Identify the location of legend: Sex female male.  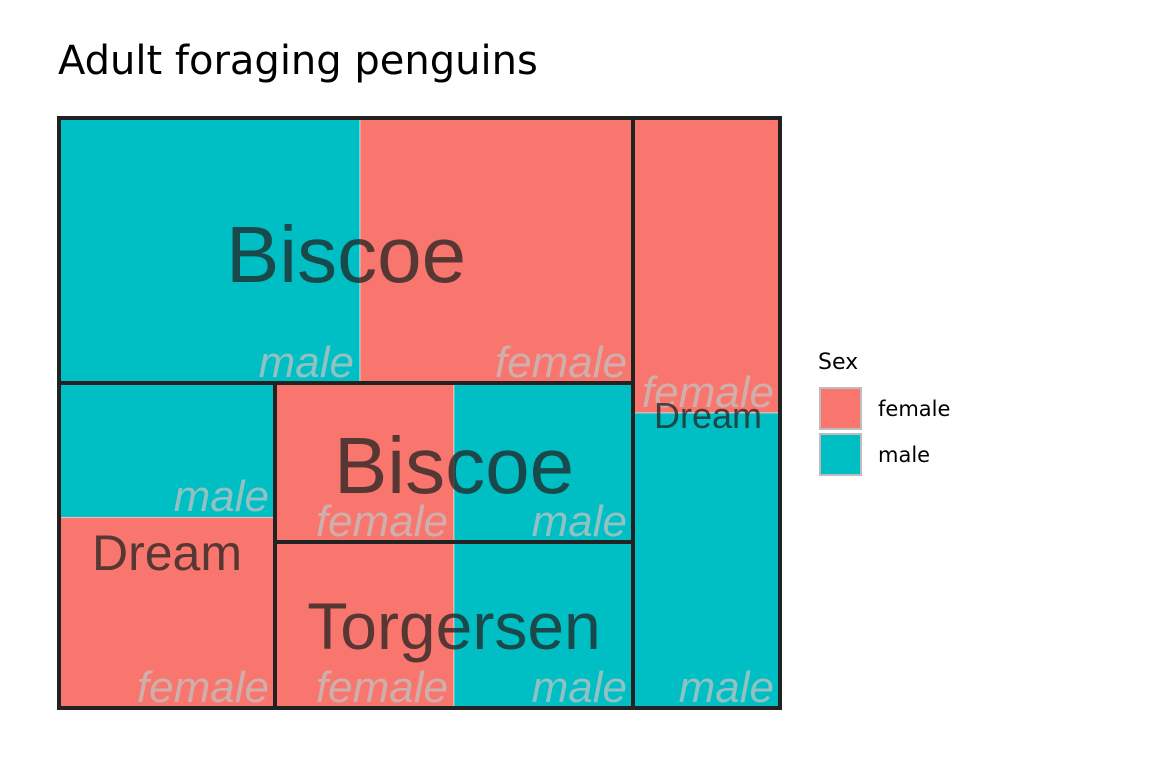
(884, 413).